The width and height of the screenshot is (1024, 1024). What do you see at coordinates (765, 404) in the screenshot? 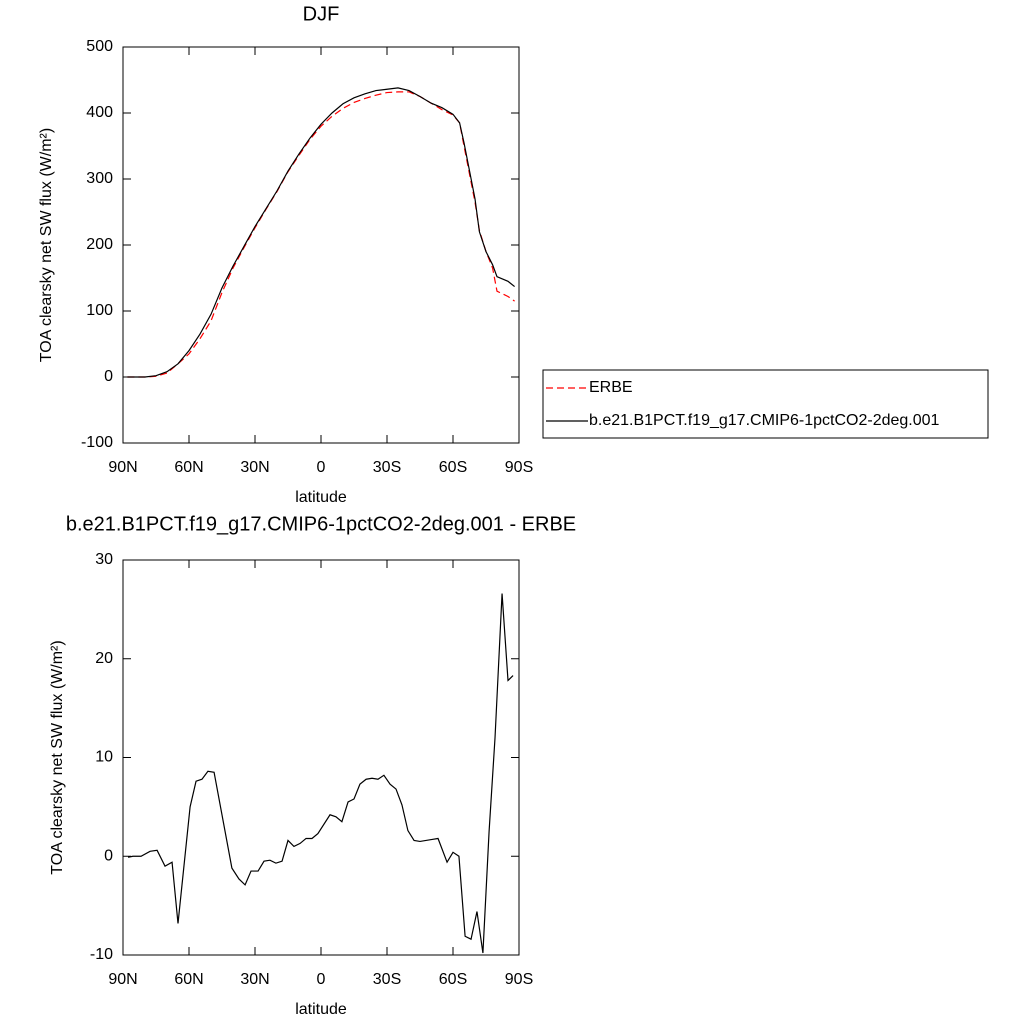
I see `legend-box` at bounding box center [765, 404].